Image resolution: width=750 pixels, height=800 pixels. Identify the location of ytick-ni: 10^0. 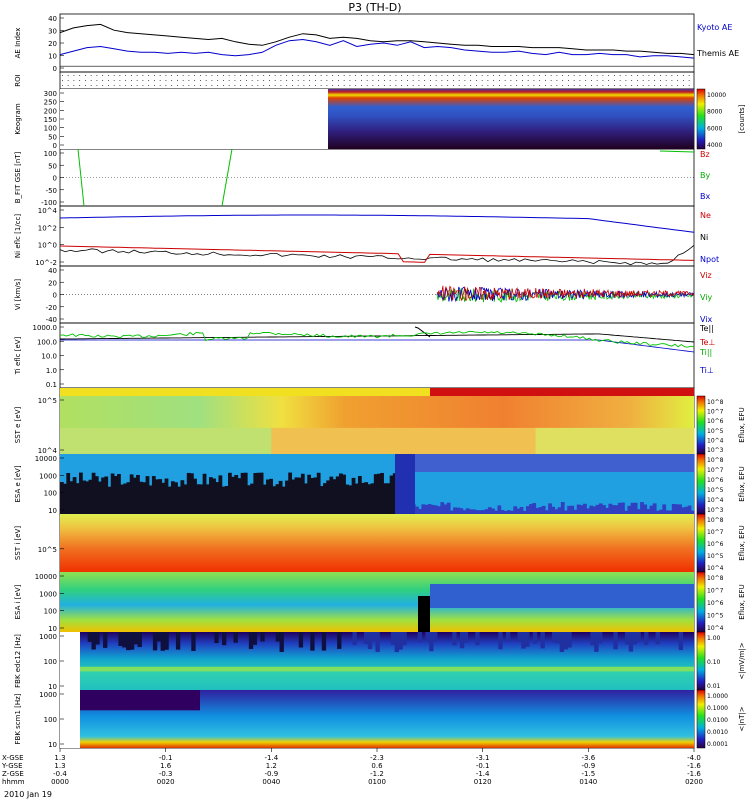
(47, 246).